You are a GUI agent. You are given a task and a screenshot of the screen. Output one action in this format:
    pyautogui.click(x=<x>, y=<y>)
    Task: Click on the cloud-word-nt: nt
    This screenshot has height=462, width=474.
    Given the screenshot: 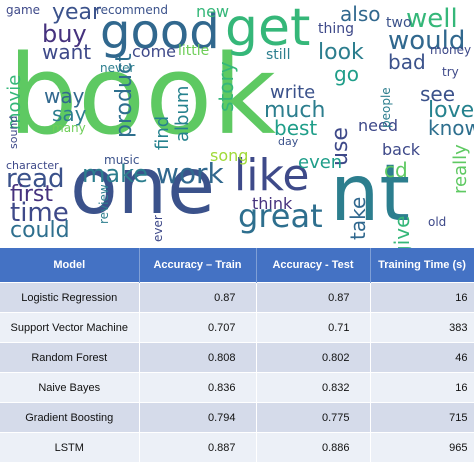 What is the action you would take?
    pyautogui.click(x=370, y=194)
    